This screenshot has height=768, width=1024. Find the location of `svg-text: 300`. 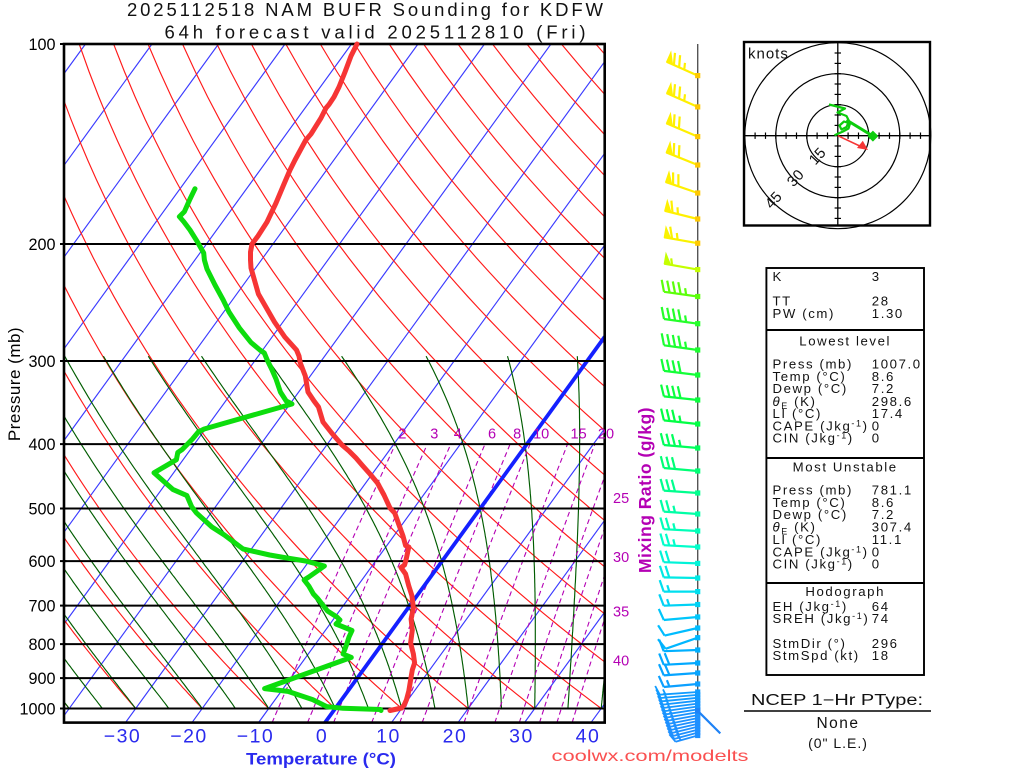

svg-text: 300 is located at coordinates (41, 362).